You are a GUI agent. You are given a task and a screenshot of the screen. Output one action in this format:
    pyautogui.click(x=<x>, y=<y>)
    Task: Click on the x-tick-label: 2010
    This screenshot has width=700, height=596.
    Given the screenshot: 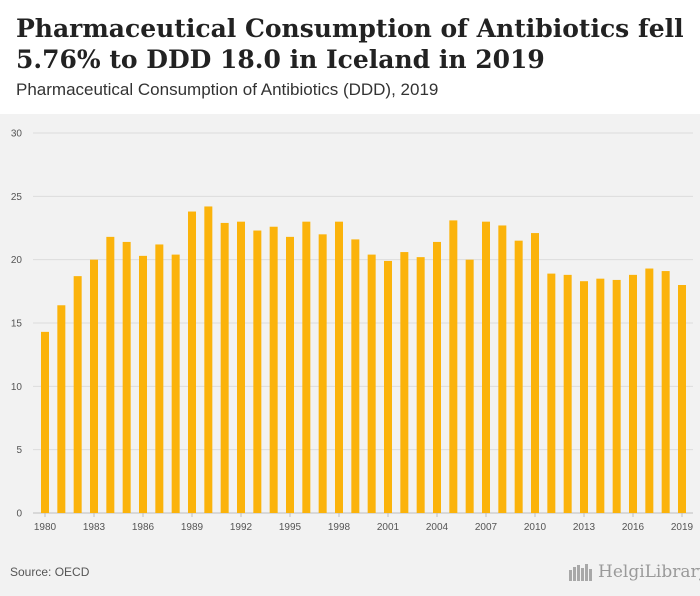 What is the action you would take?
    pyautogui.click(x=535, y=527)
    